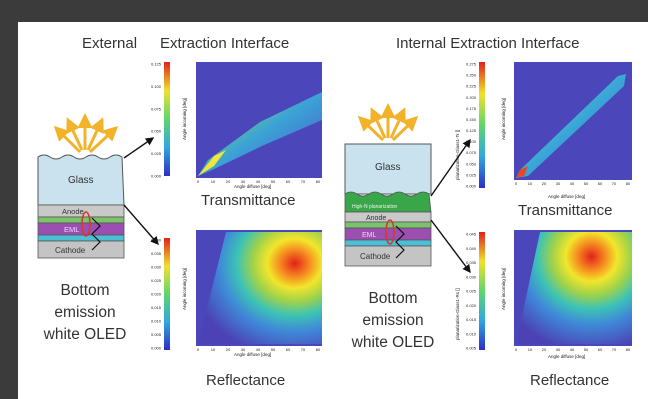 The height and width of the screenshot is (399, 648). I want to click on right-emission-arrows, so click(388, 122).